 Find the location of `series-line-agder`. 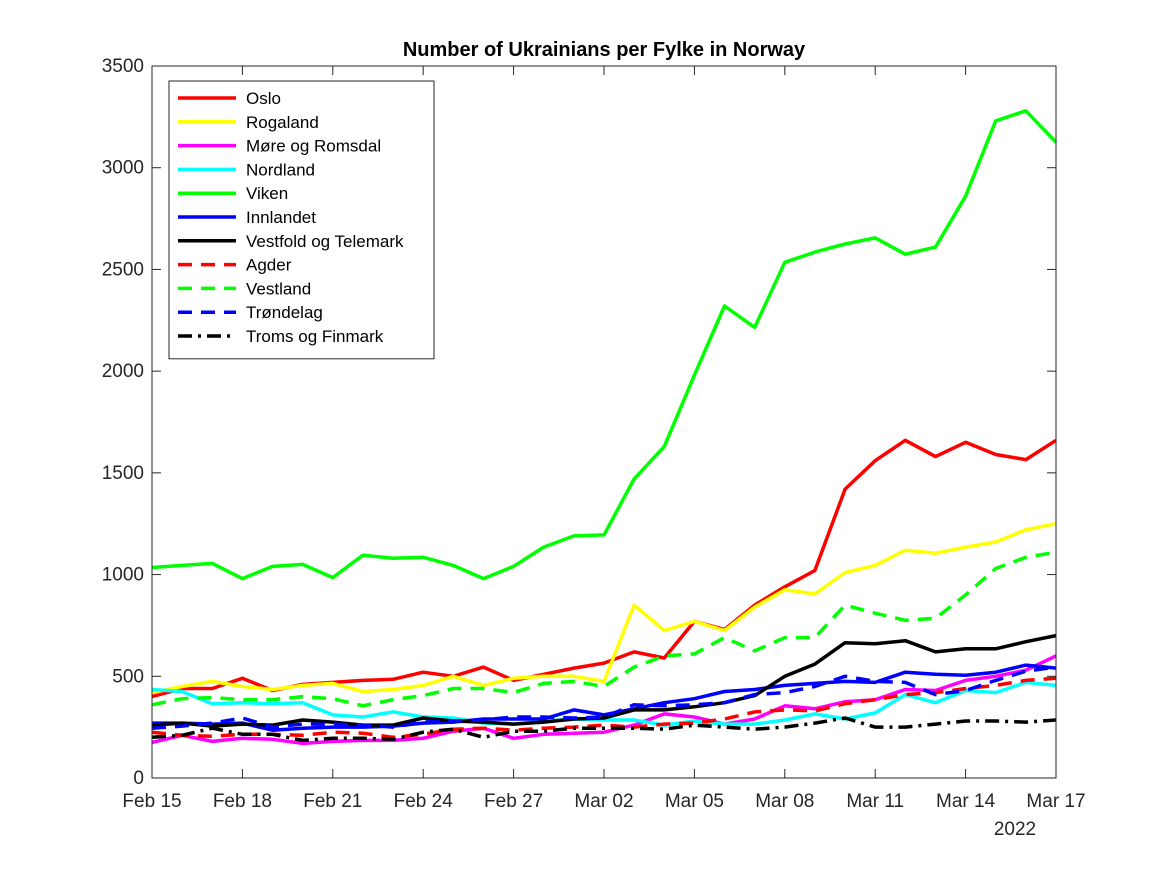

series-line-agder is located at coordinates (604, 708).